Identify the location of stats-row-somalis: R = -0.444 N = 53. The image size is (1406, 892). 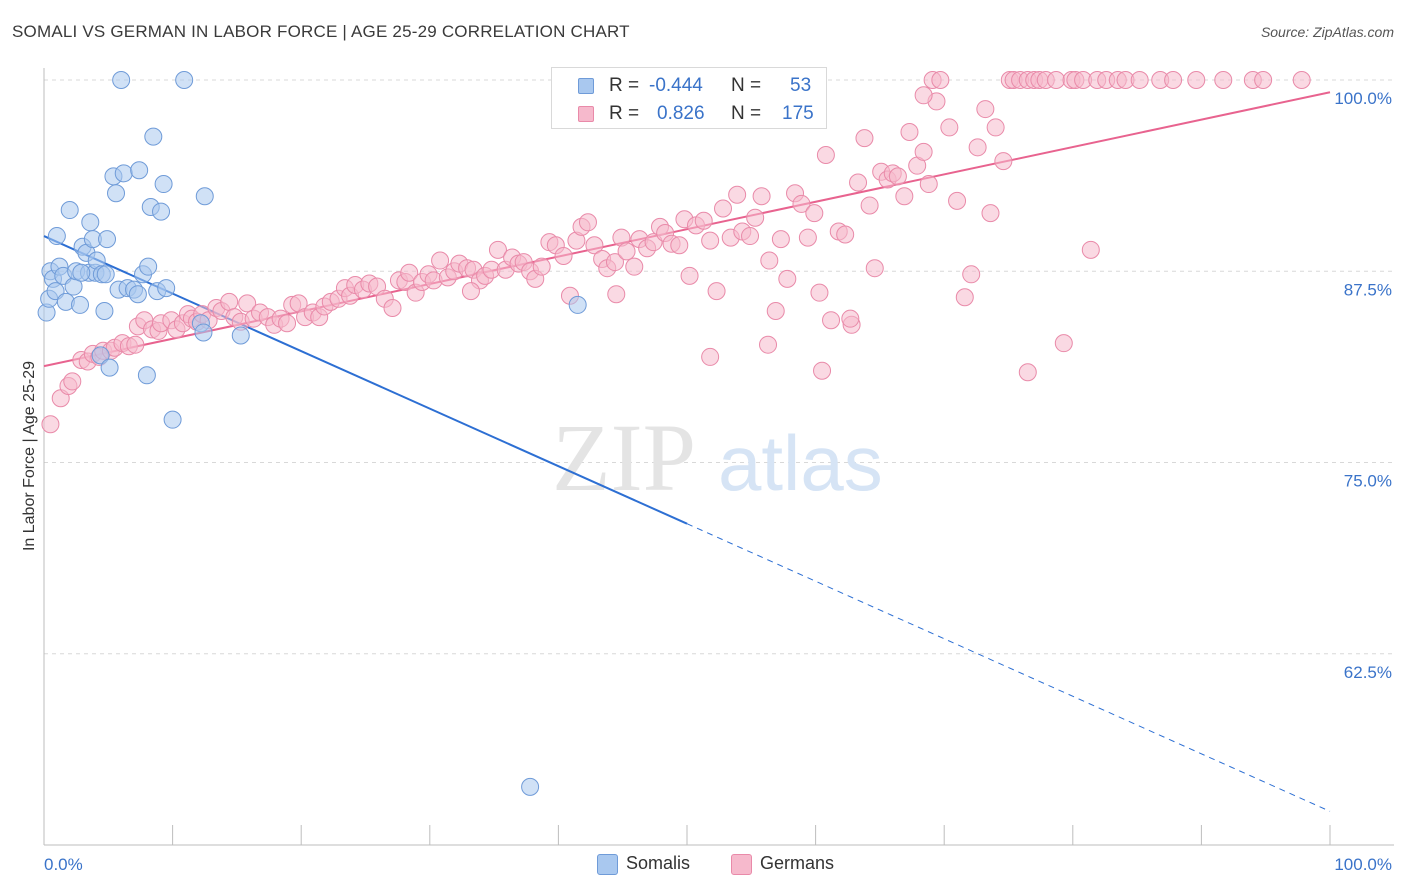
(690, 86).